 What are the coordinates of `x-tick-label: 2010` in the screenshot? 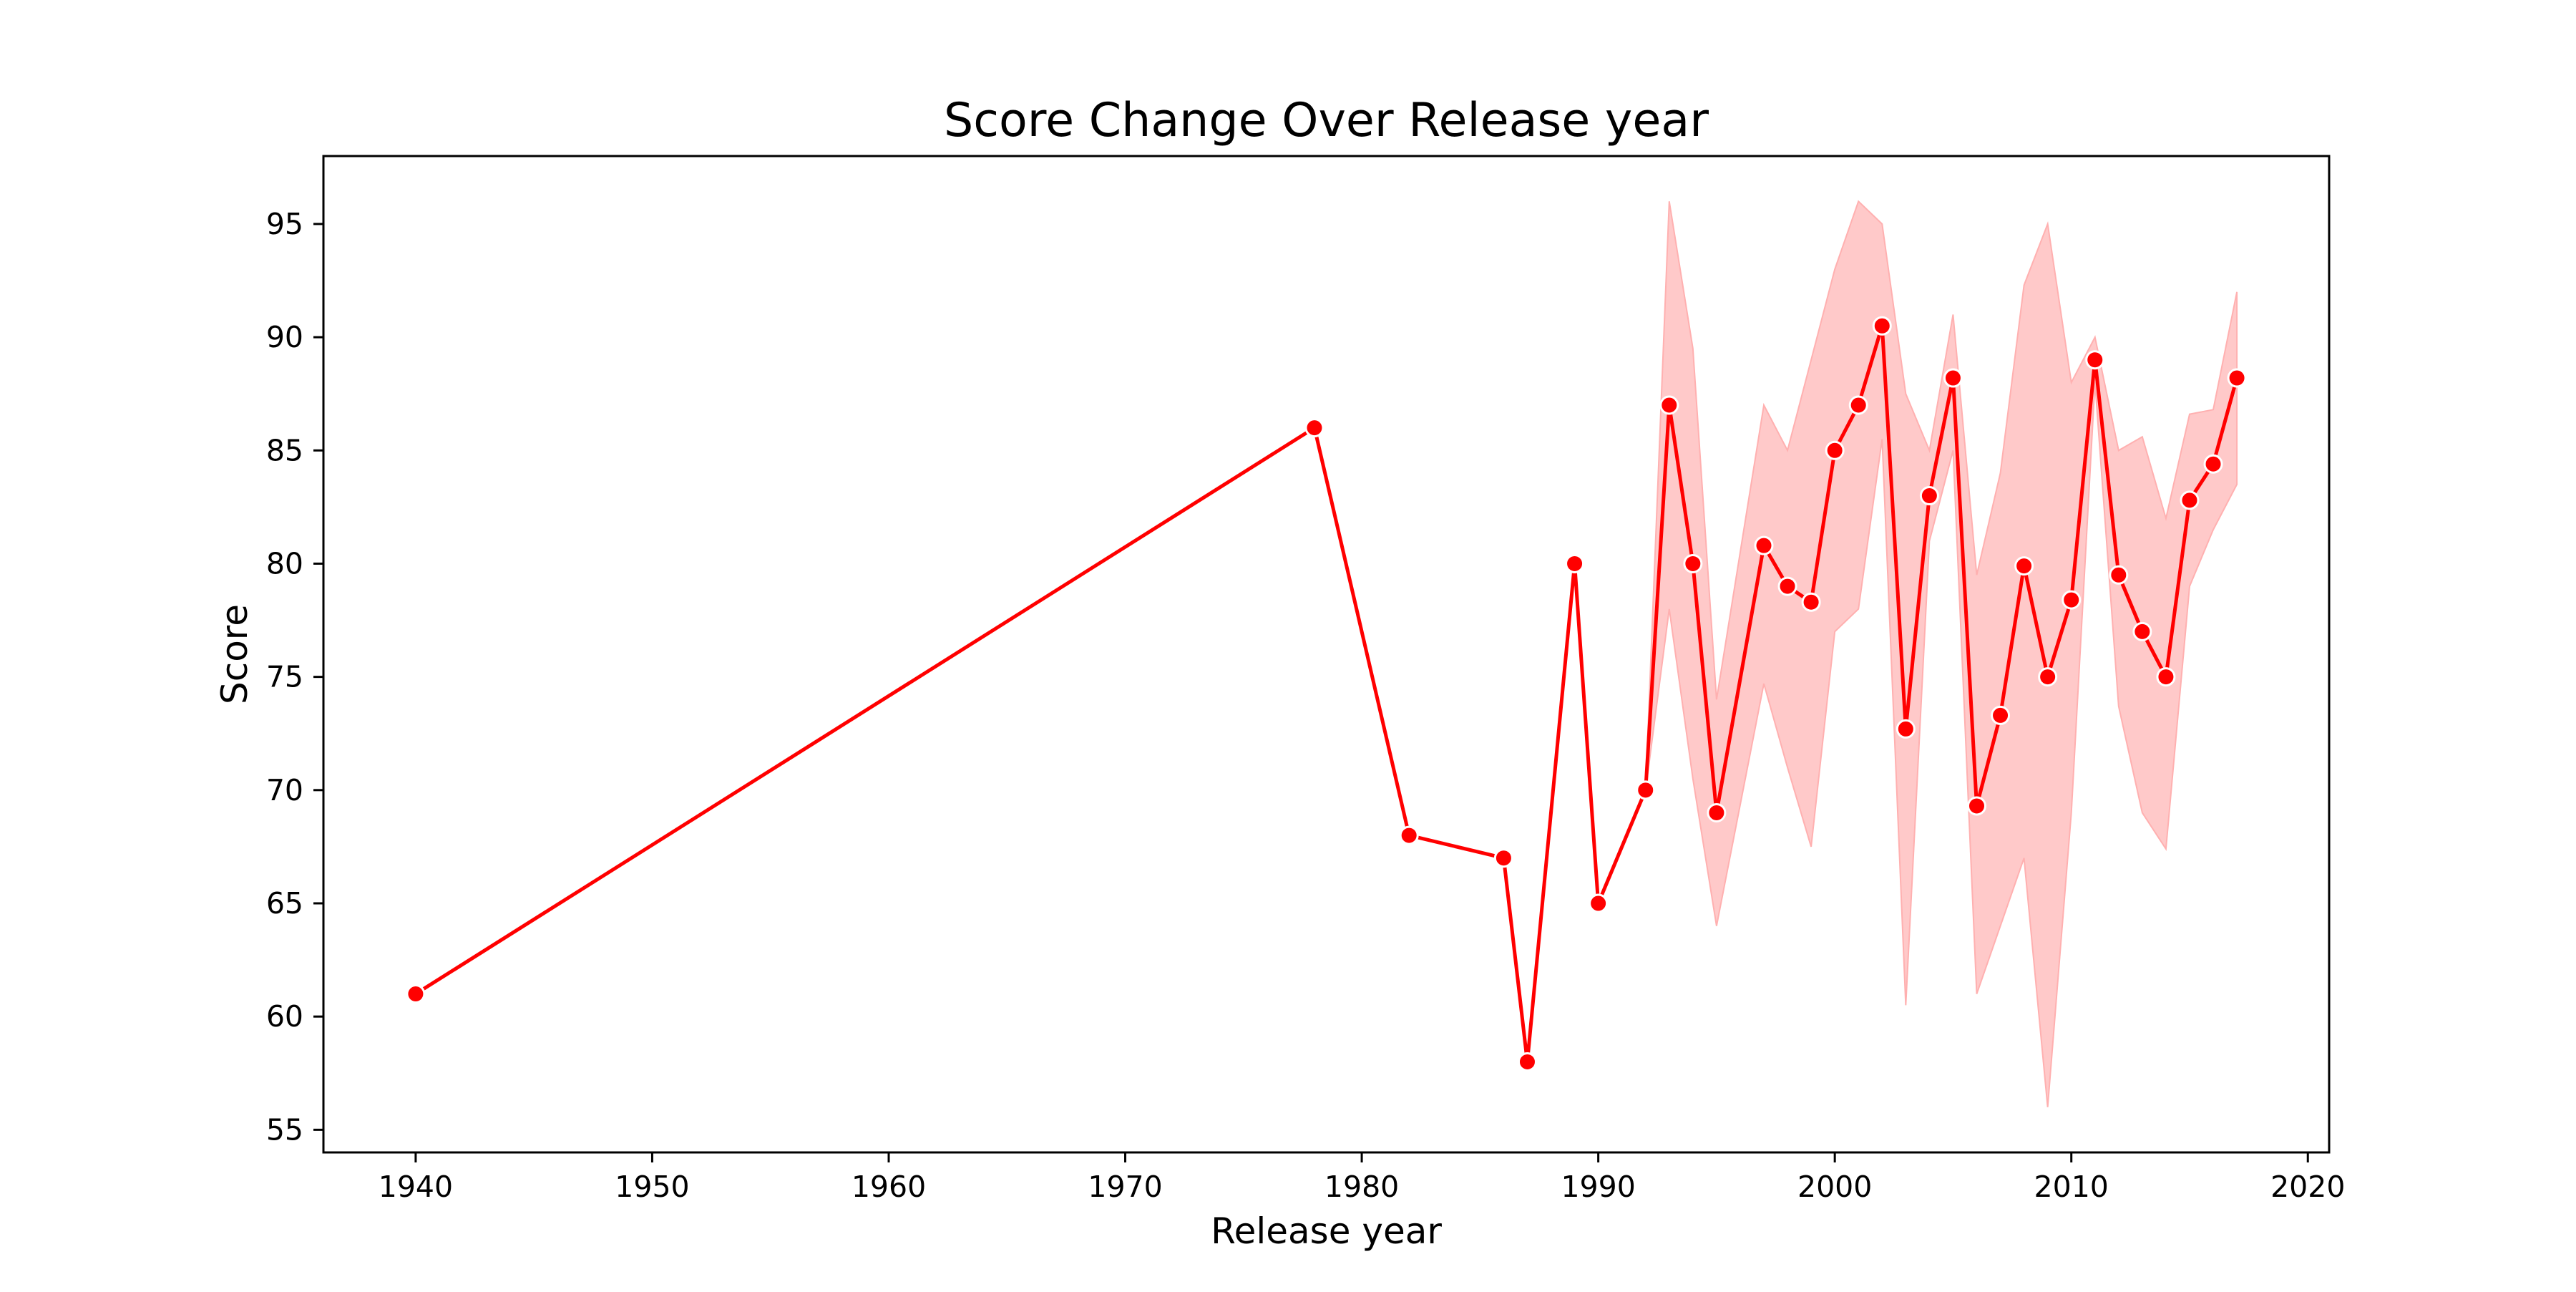 It's located at (2071, 1187).